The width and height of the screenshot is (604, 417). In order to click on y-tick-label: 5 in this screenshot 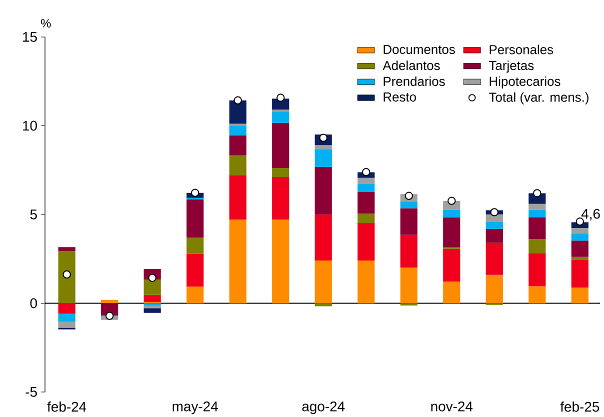, I will do `click(33, 215)`.